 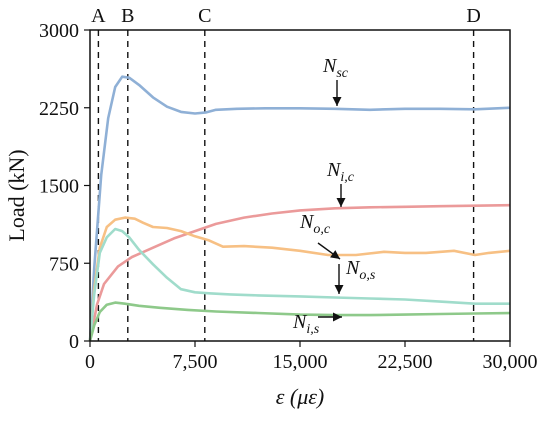 I want to click on marker-label-d: D, so click(x=473, y=16).